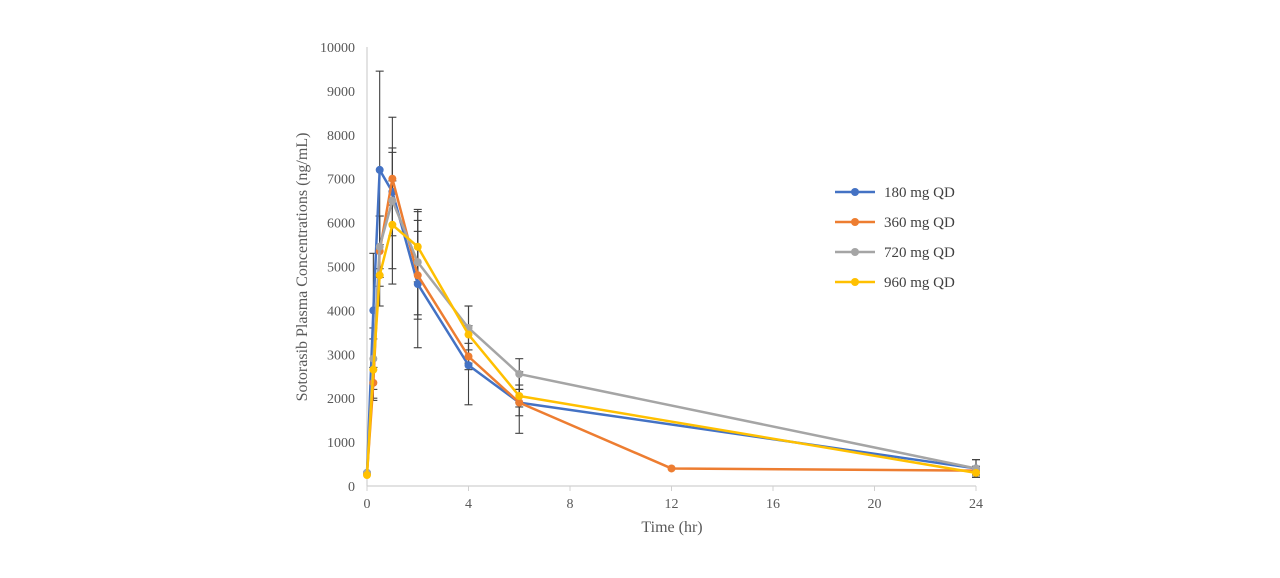 The width and height of the screenshot is (1280, 578). Describe the element at coordinates (337, 48) in the screenshot. I see `y-tick-label: 10000` at that location.